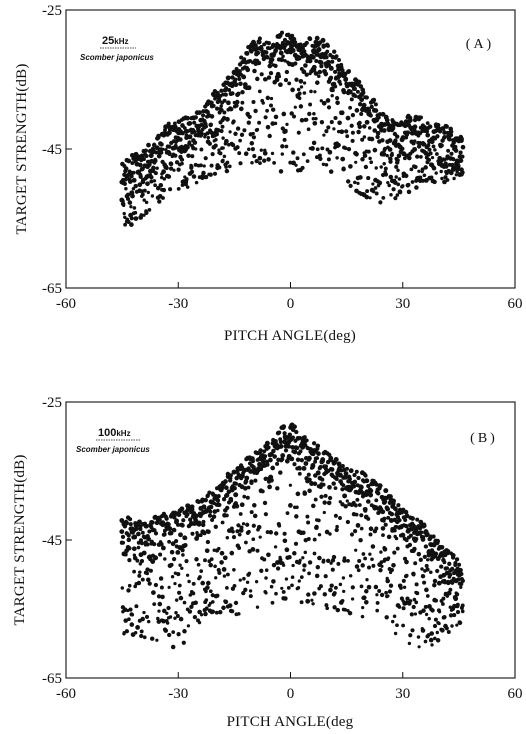  Describe the element at coordinates (515, 304) in the screenshot. I see `panel-a-xtick-label: 60` at that location.